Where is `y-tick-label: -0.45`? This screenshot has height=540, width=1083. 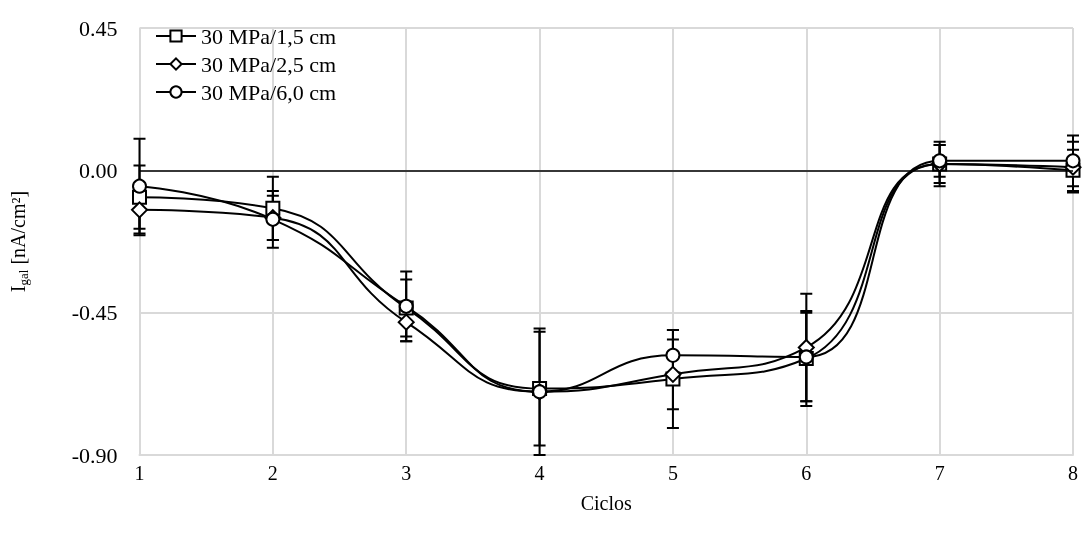
y-tick-label: -0.45 is located at coordinates (94, 313).